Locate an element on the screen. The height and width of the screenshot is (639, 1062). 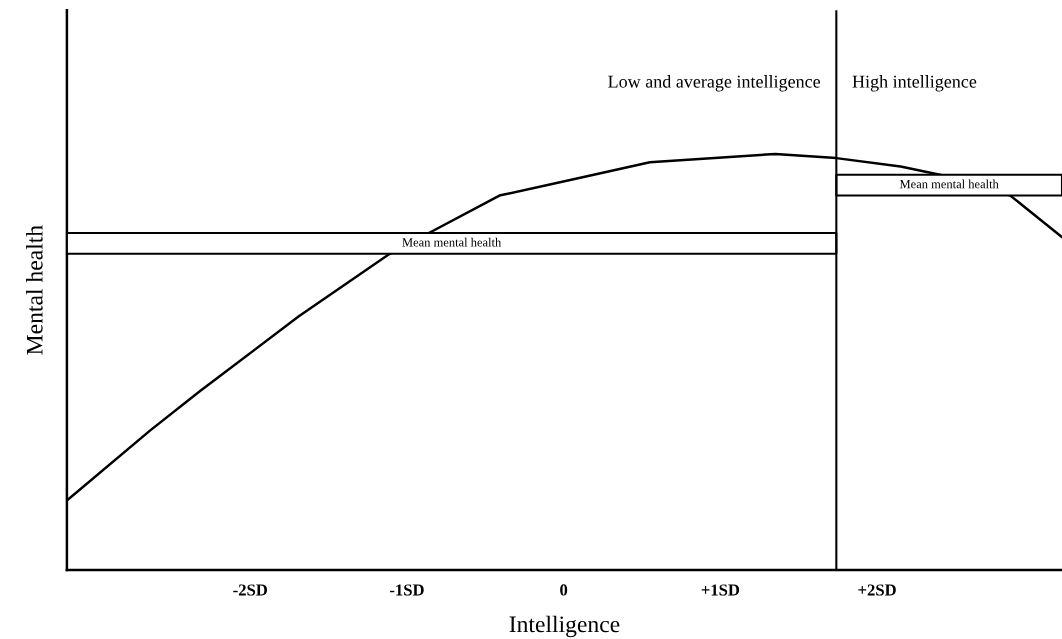
x-tick-label: +2SD is located at coordinates (877, 590).